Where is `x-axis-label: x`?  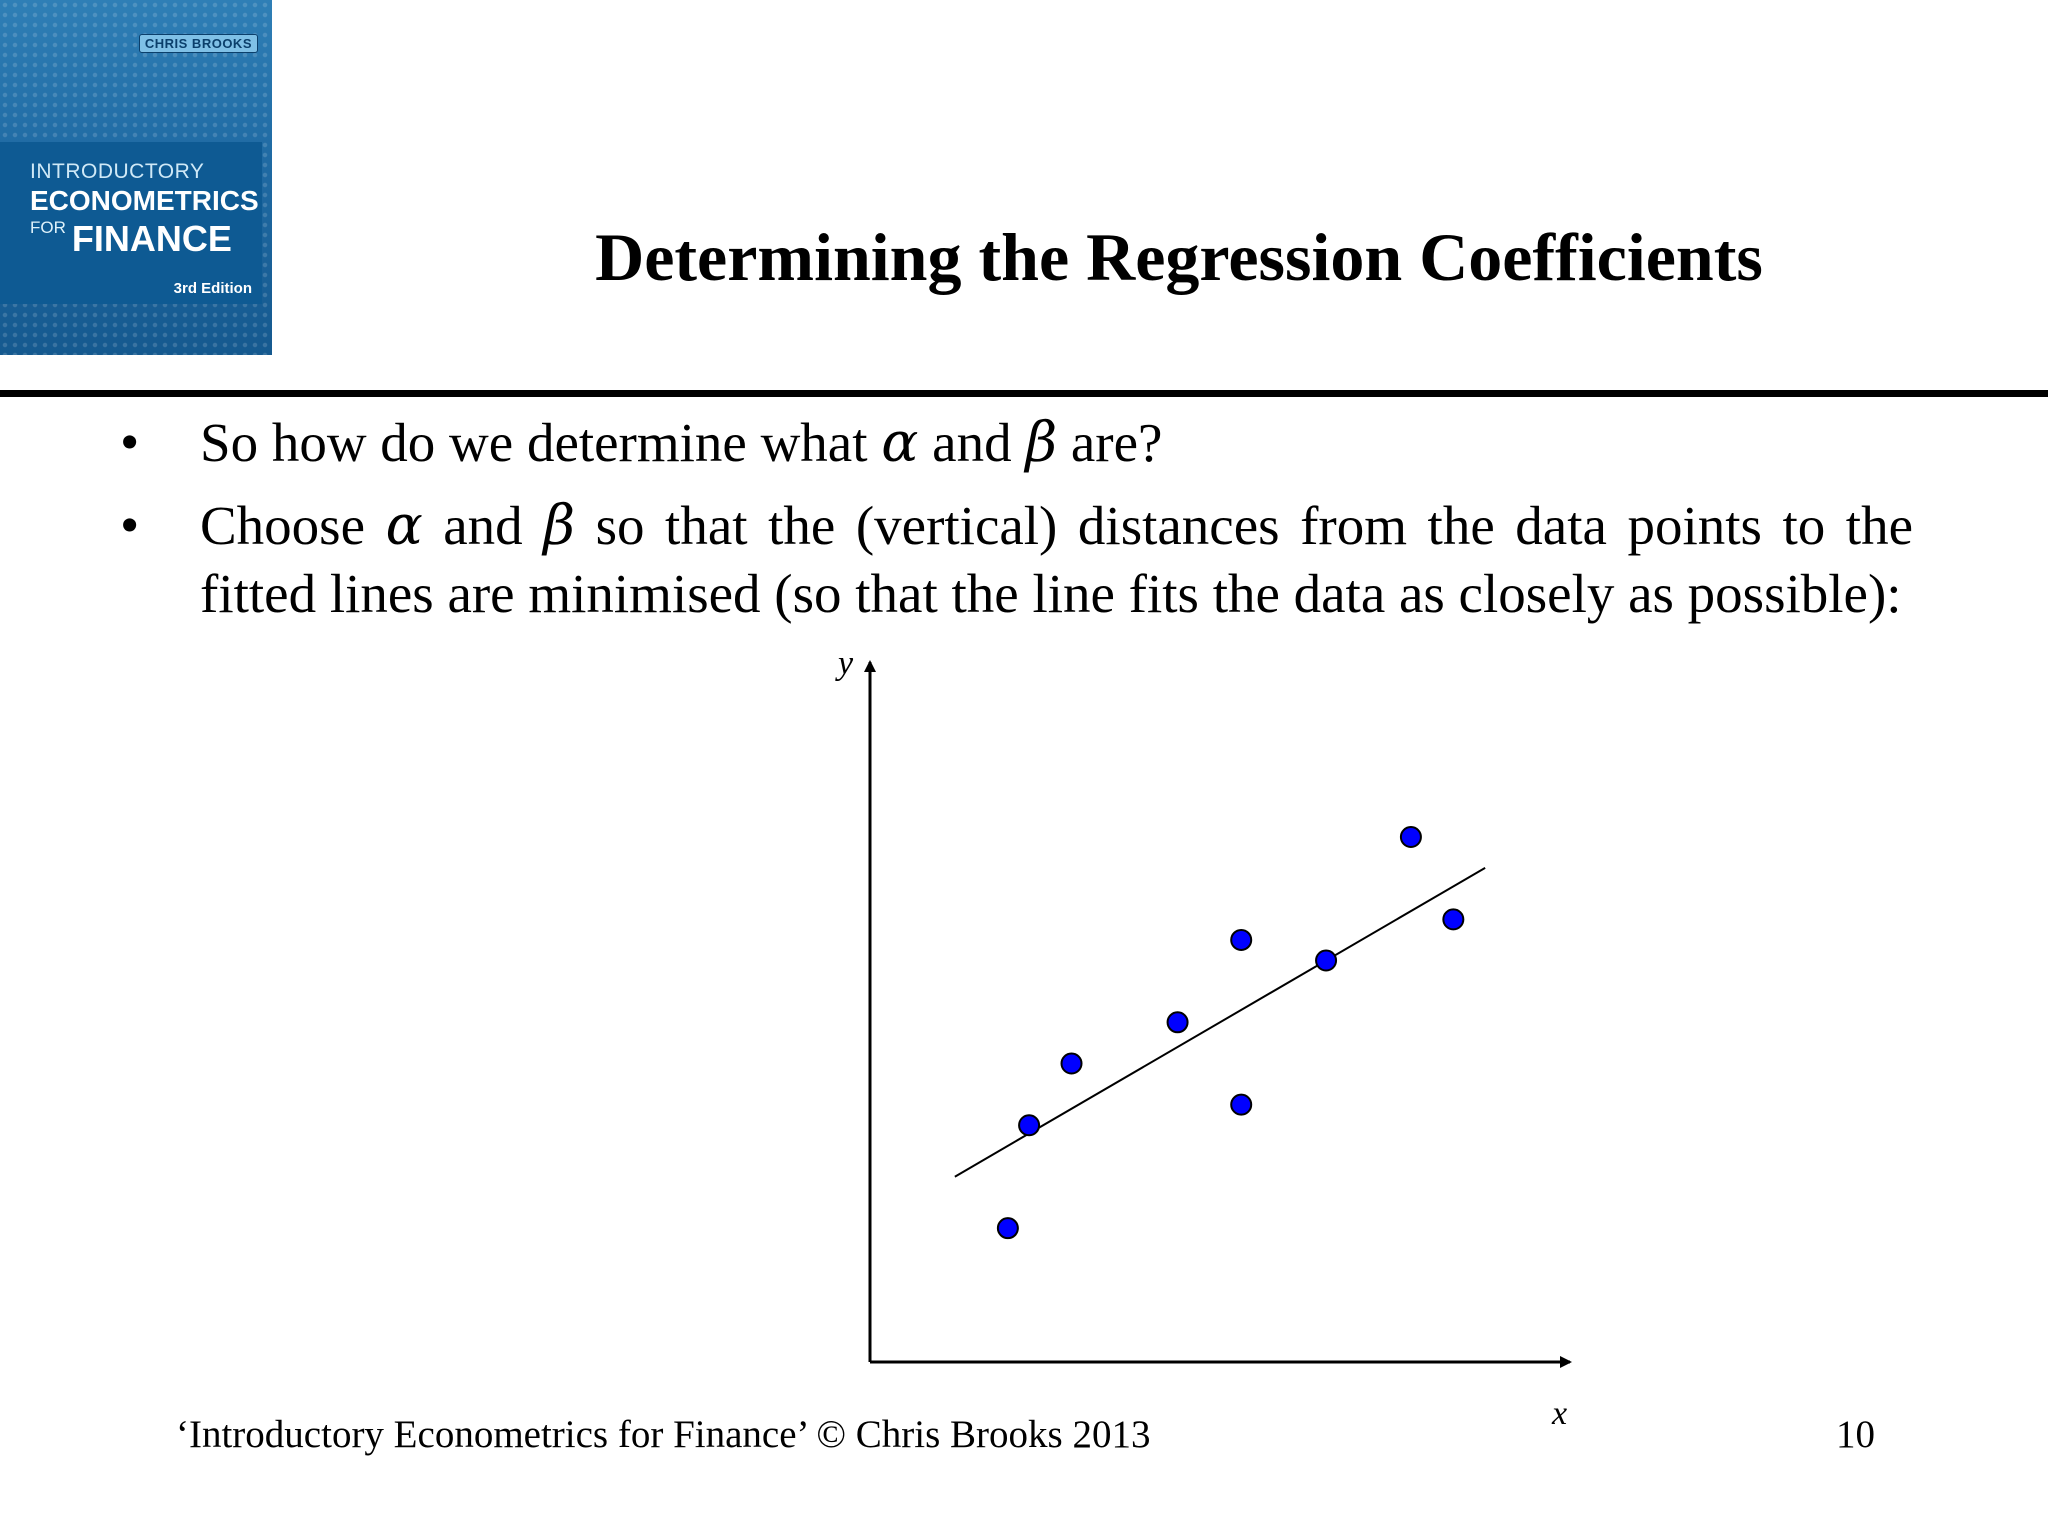 x-axis-label: x is located at coordinates (1559, 1413).